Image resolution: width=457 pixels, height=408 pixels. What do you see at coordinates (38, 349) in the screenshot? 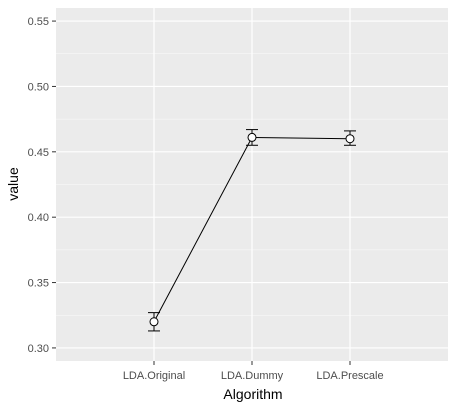
I see `y-tick-label: 0.30` at bounding box center [38, 349].